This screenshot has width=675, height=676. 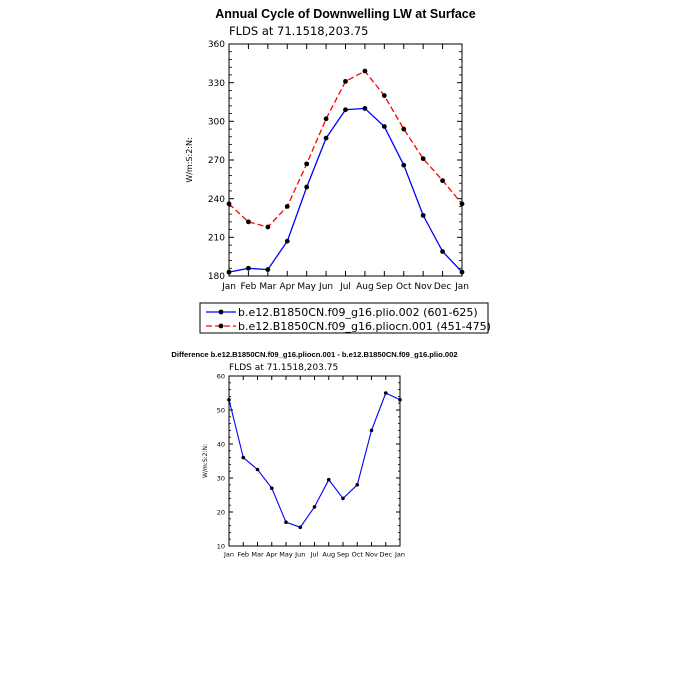 I want to click on chart2-xtick-label: May, so click(x=286, y=555).